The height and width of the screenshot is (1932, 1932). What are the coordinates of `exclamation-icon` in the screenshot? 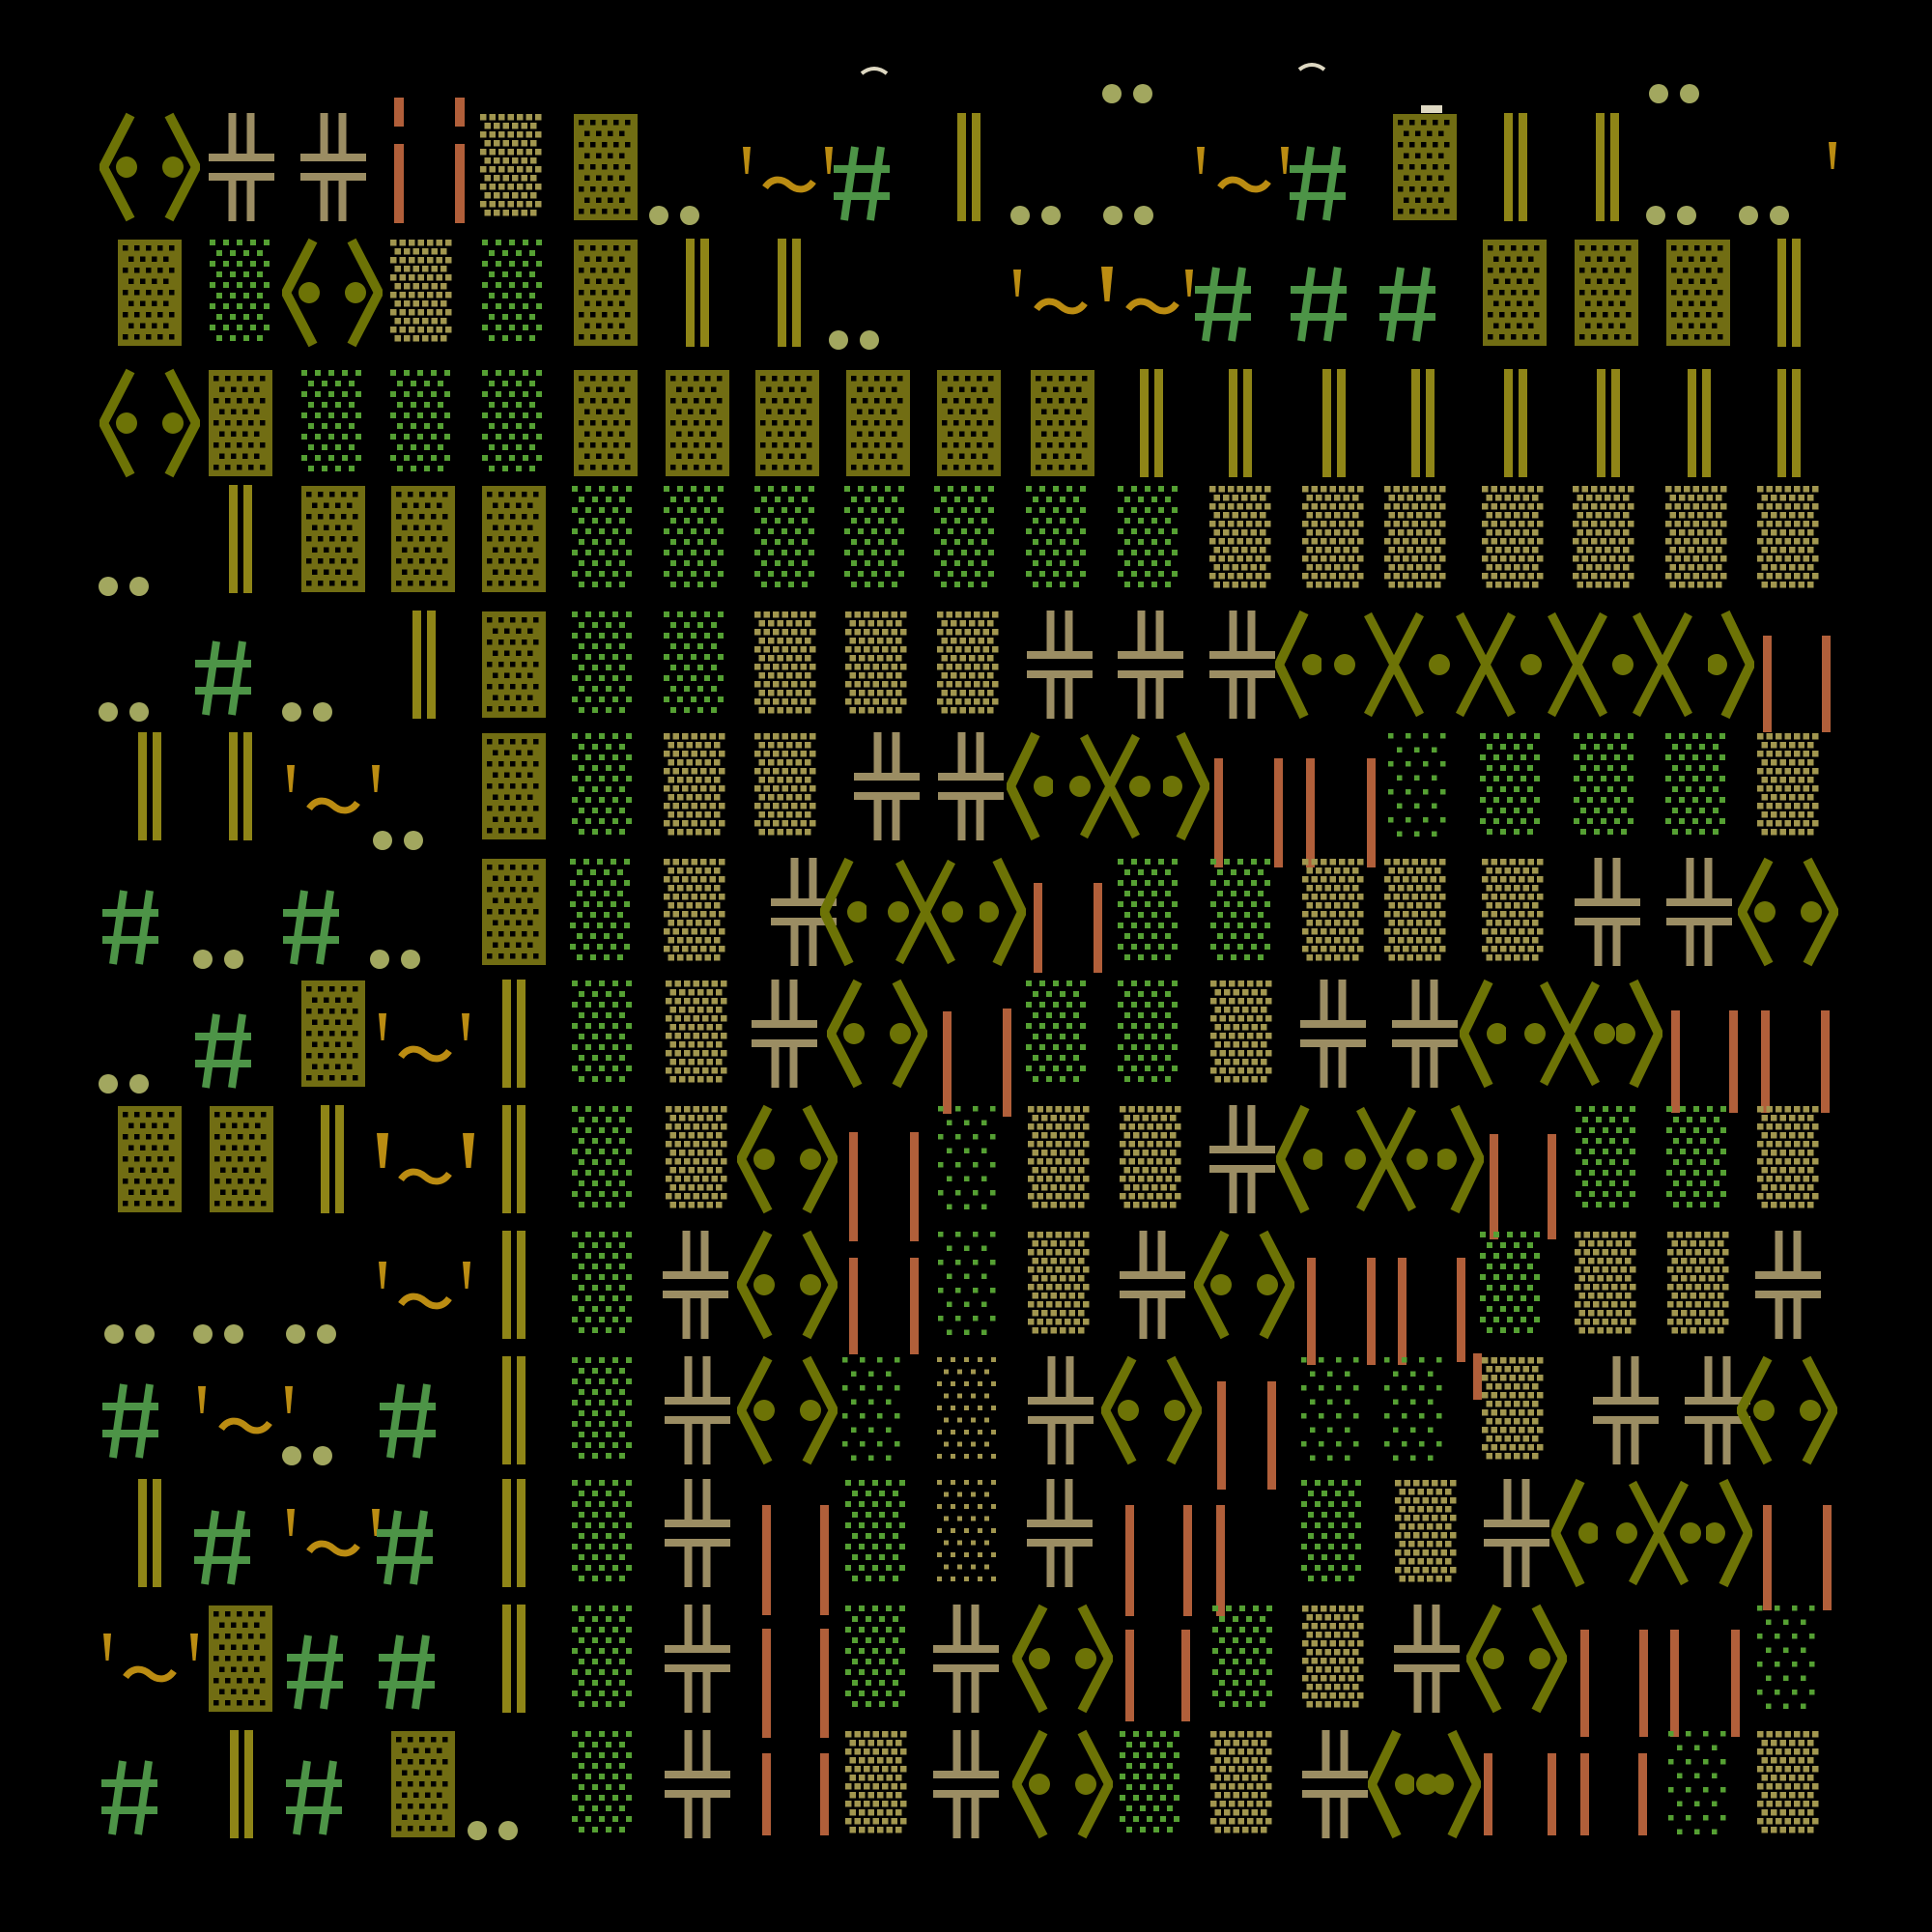 It's located at (1107, 284).